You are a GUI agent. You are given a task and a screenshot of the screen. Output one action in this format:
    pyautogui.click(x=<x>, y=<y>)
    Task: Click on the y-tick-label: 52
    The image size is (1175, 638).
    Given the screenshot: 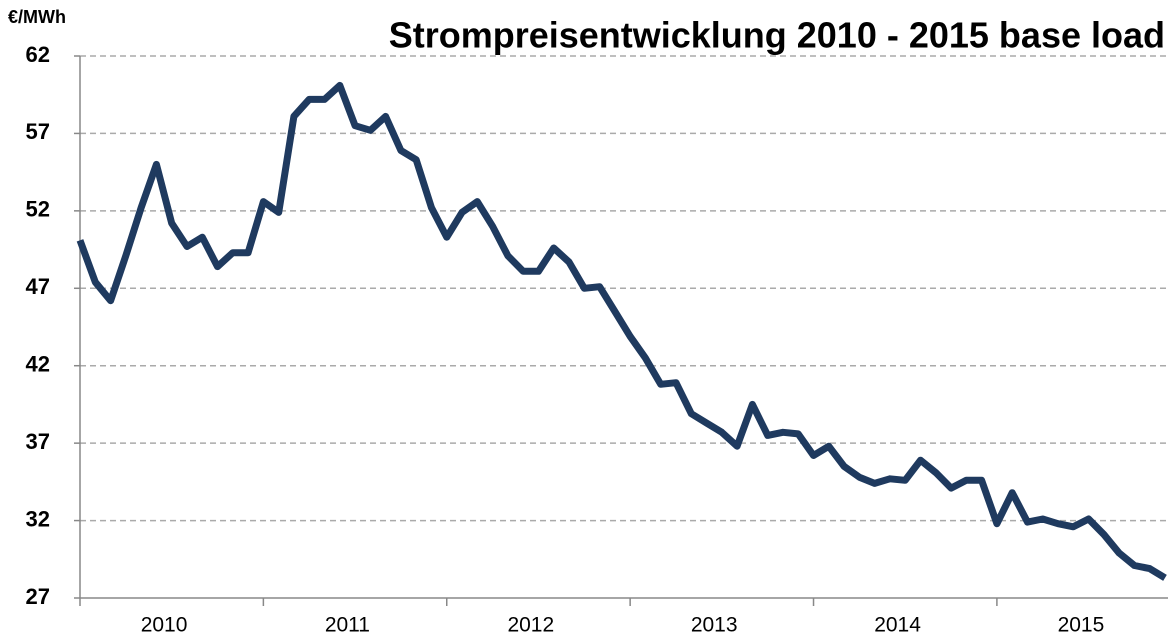 What is the action you would take?
    pyautogui.click(x=38, y=209)
    